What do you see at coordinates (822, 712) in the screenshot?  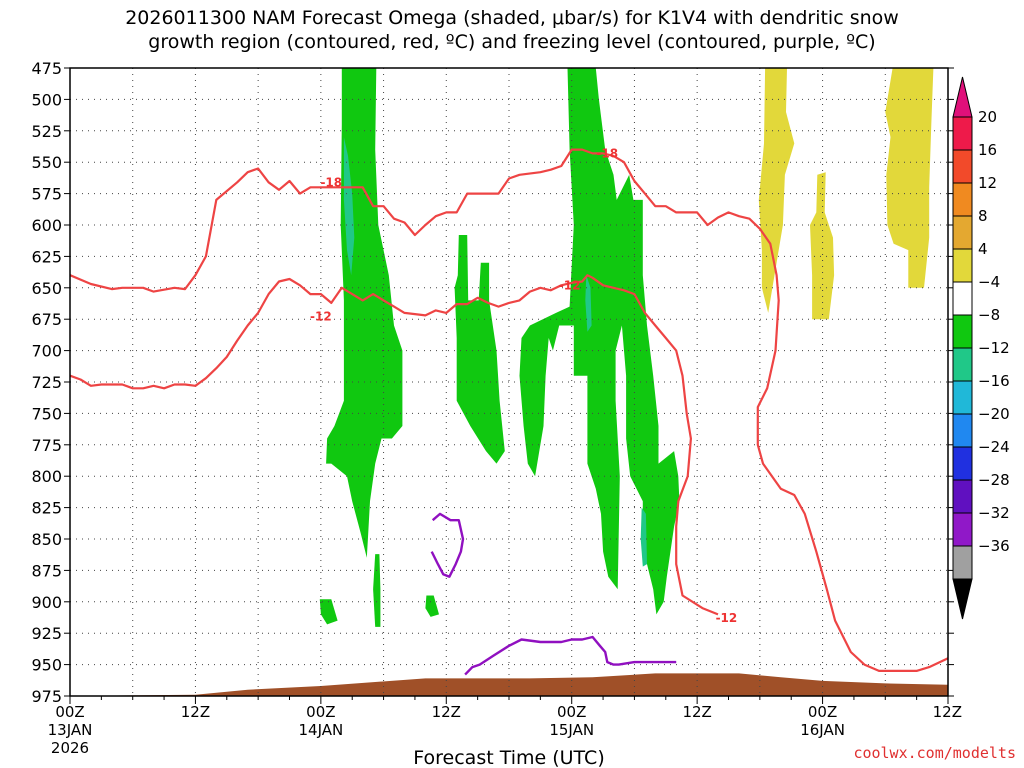 I see `x-tick-label-6: 00Z` at bounding box center [822, 712].